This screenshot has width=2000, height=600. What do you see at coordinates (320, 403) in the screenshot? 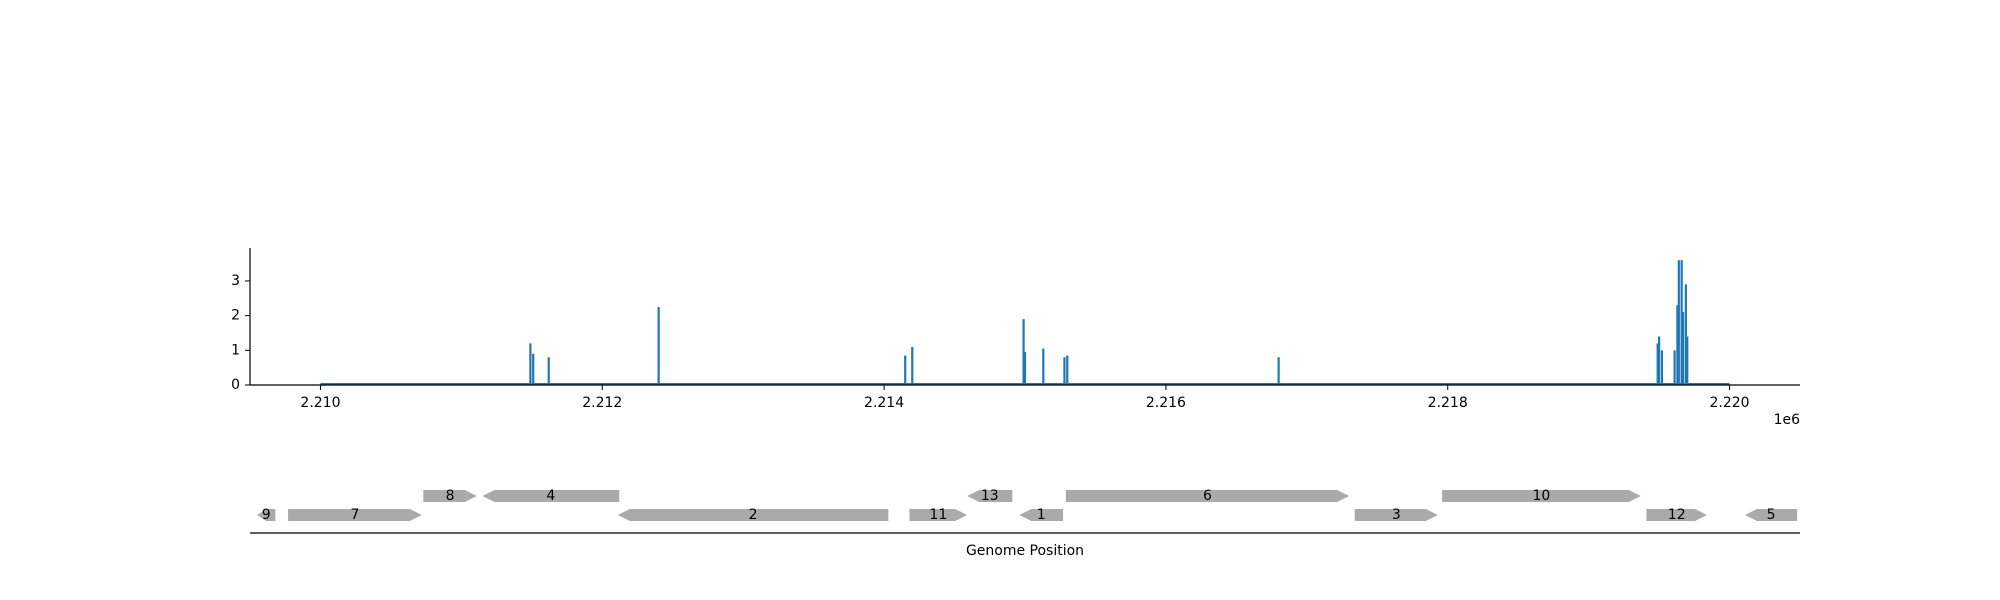
I see `x-tick-label: 2.210` at bounding box center [320, 403].